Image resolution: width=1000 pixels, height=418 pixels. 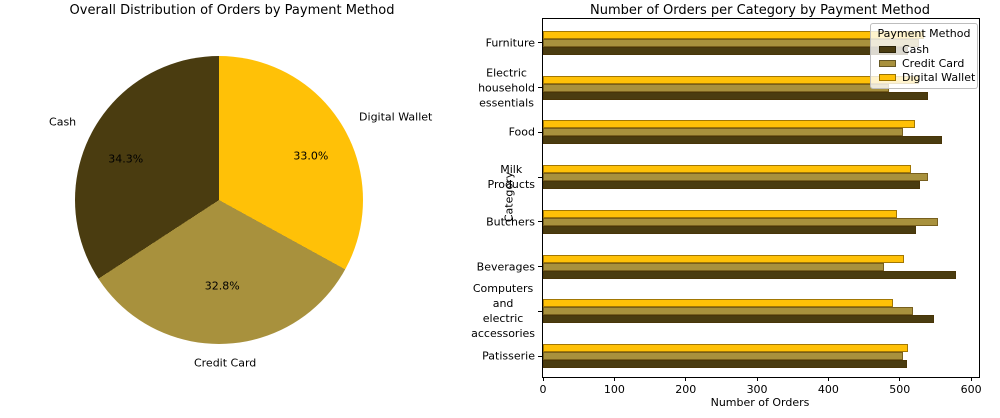 I want to click on y-axis-label: Category, so click(x=509, y=197).